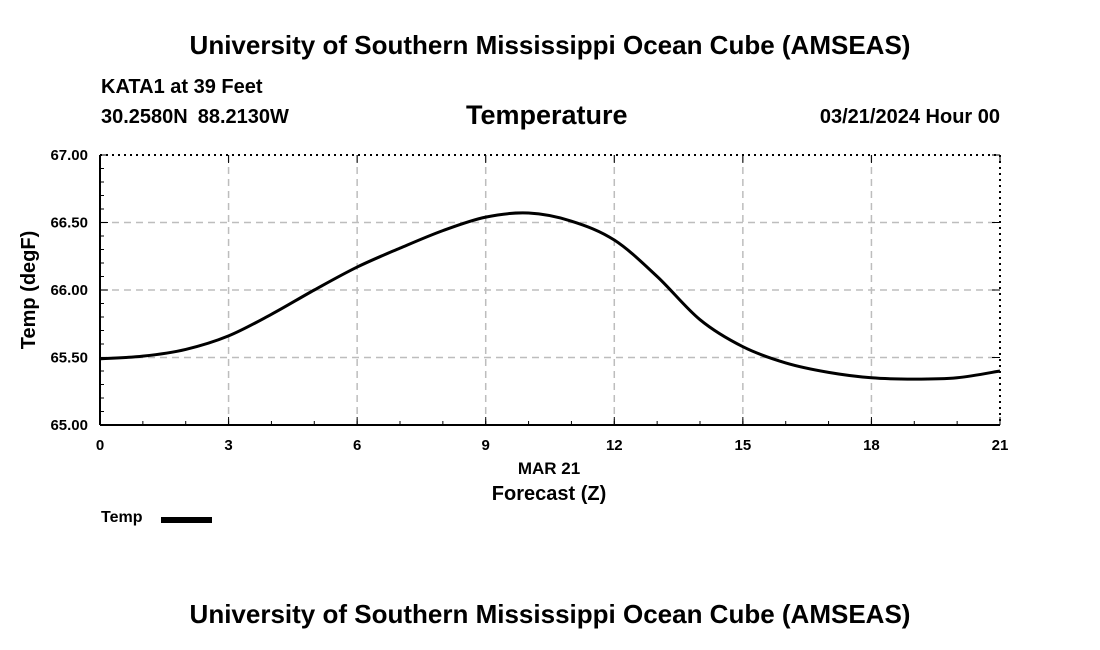 This screenshot has height=650, width=1100. Describe the element at coordinates (29, 290) in the screenshot. I see `y-axis-label: Temp (degF)` at that location.